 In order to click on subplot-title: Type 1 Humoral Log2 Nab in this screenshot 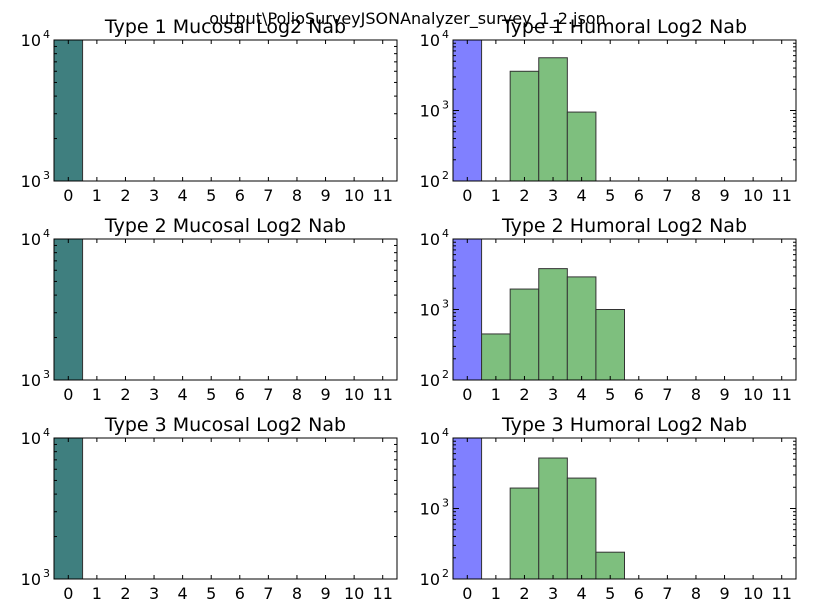, I will do `click(624, 27)`.